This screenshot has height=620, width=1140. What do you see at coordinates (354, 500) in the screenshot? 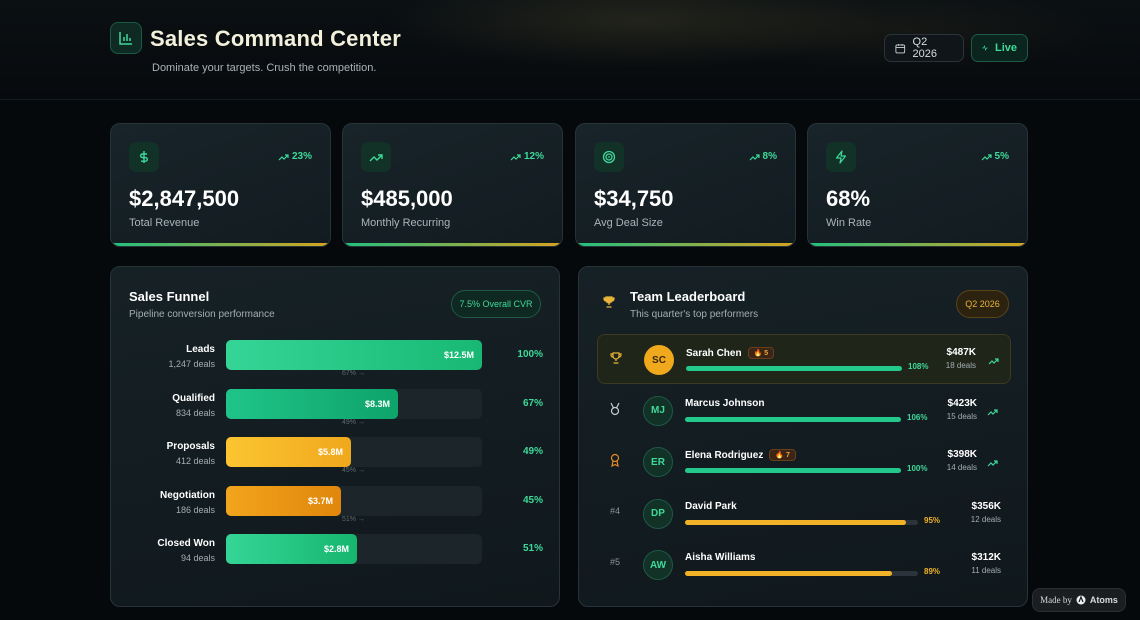
I see `stage-track: $3.7M` at bounding box center [354, 500].